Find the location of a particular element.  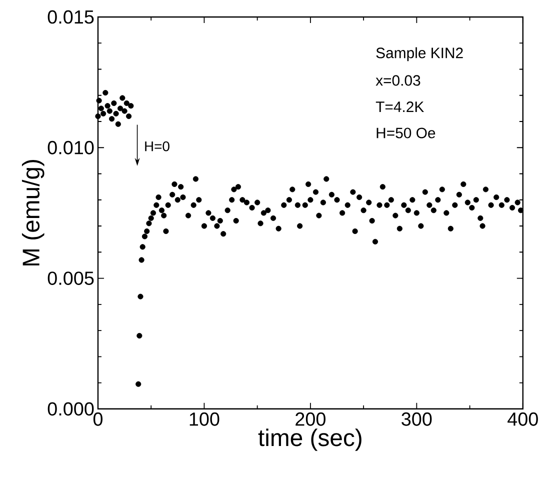

x-tick-label: 400 is located at coordinates (523, 419).